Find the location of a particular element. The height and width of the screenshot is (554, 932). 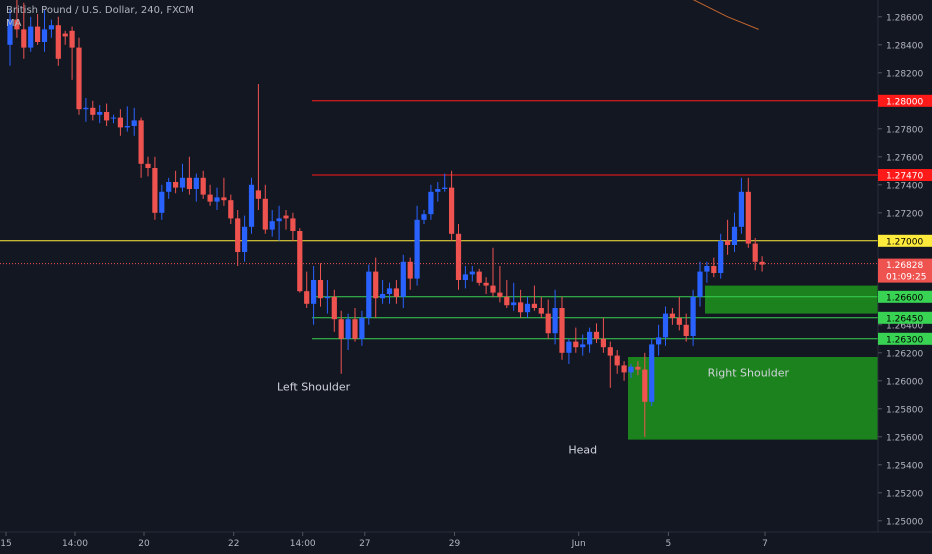

last-price-badge is located at coordinates (905, 270).